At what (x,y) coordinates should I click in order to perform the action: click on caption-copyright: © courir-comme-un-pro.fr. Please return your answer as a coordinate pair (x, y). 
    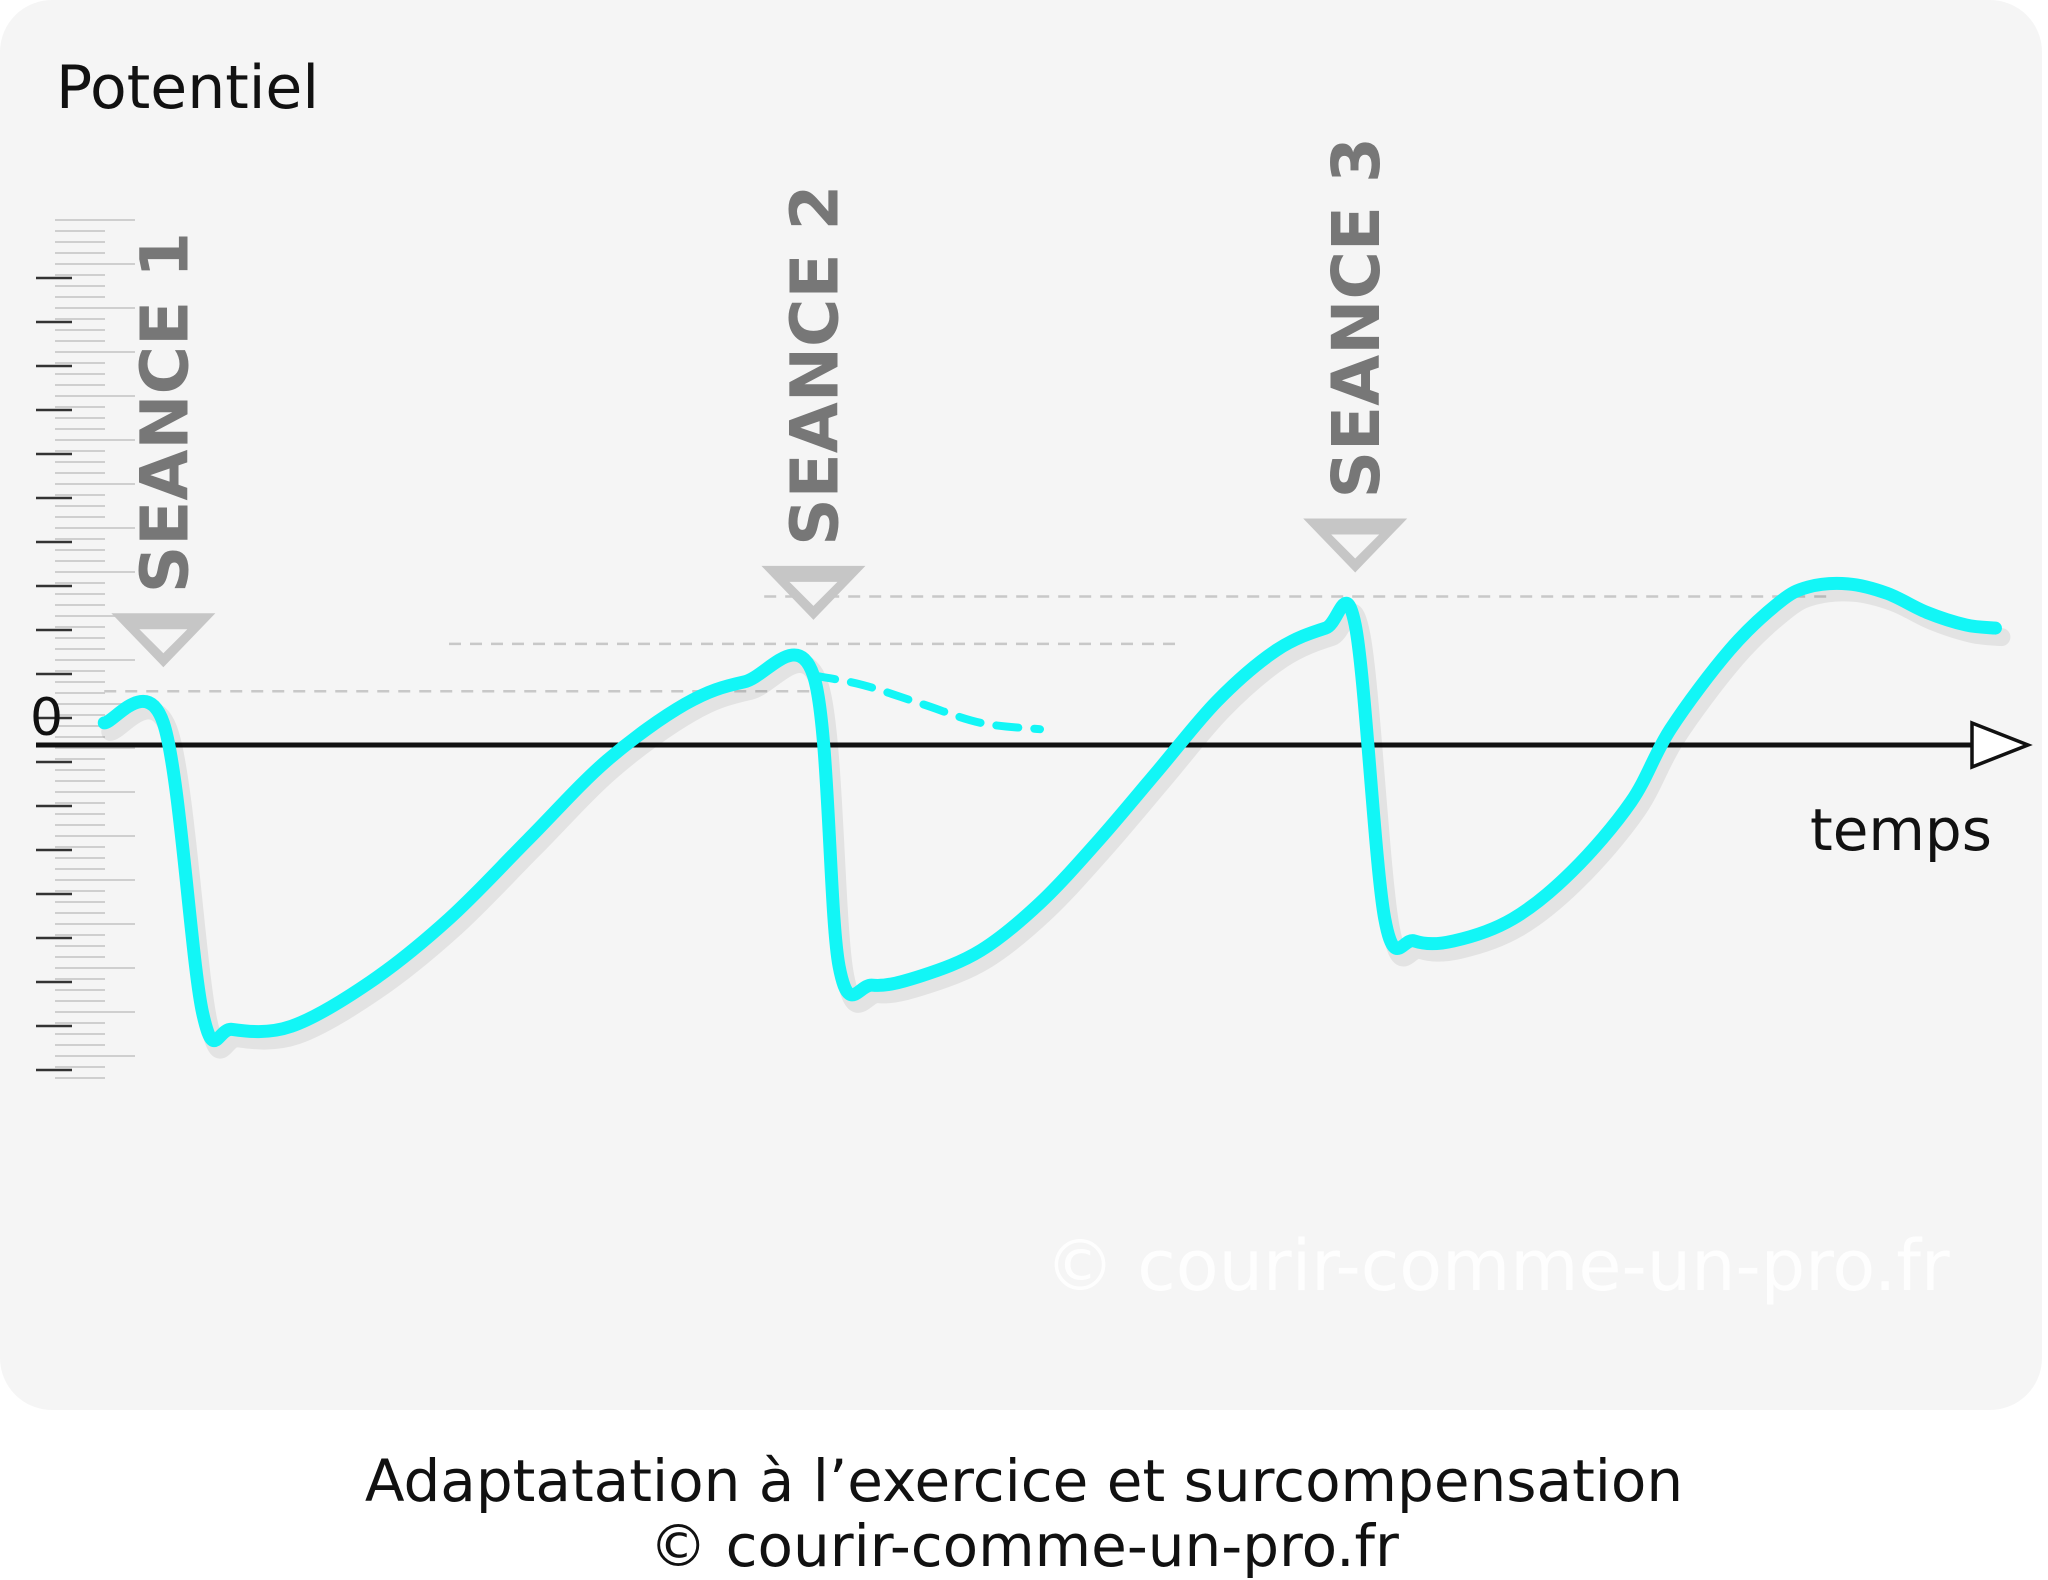
    Looking at the image, I should click on (1024, 1546).